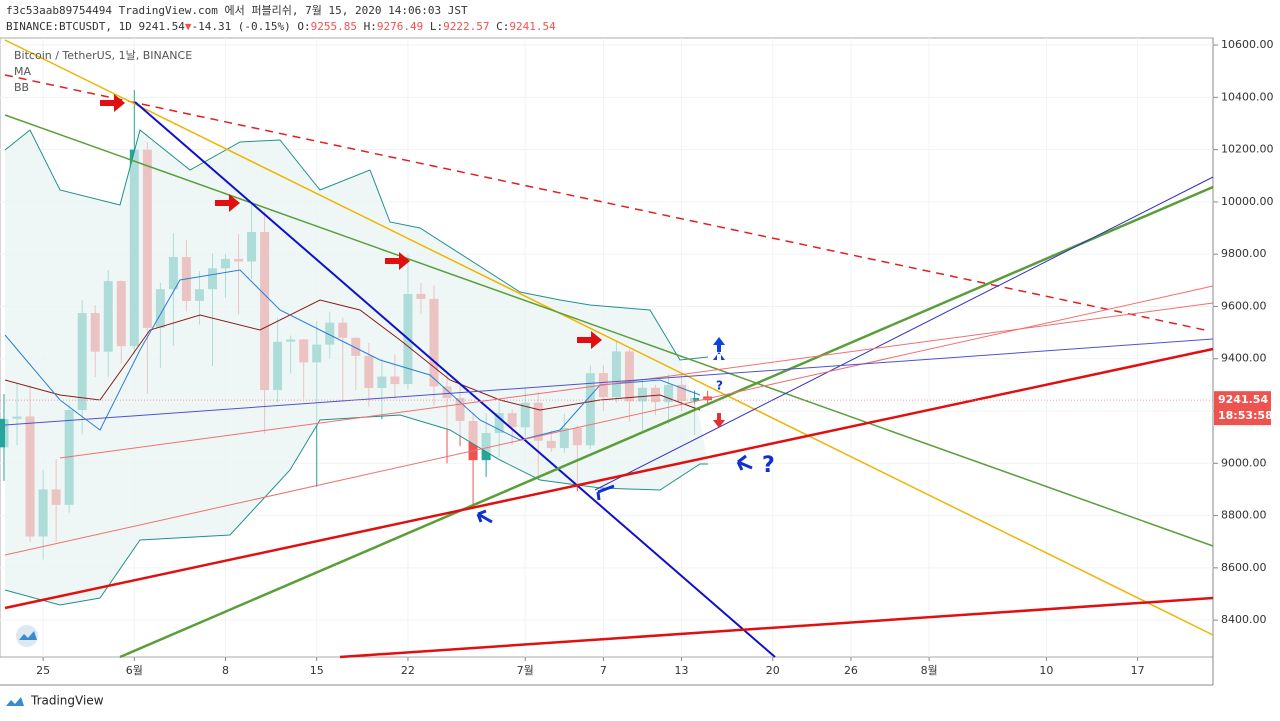 Image resolution: width=1280 pixels, height=721 pixels. I want to click on y-tick-label: 8800.00, so click(1244, 515).